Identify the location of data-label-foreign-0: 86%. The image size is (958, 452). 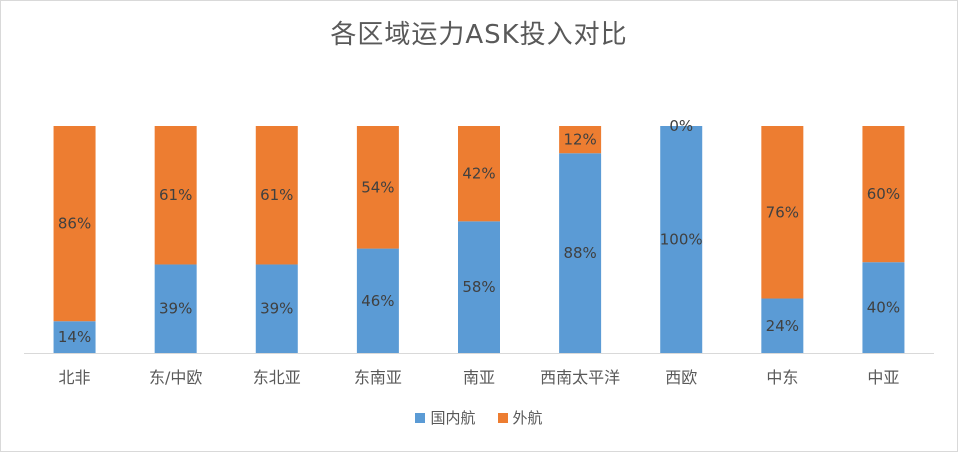
(74, 224).